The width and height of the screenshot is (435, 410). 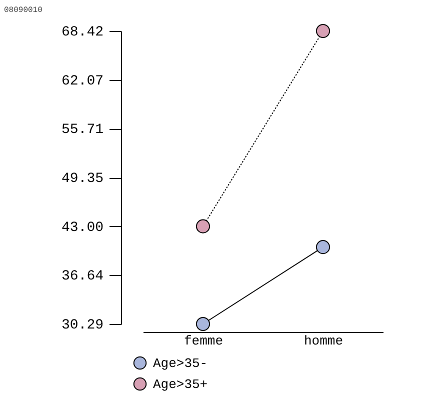 I want to click on legend-label: Age>35-, so click(x=180, y=363).